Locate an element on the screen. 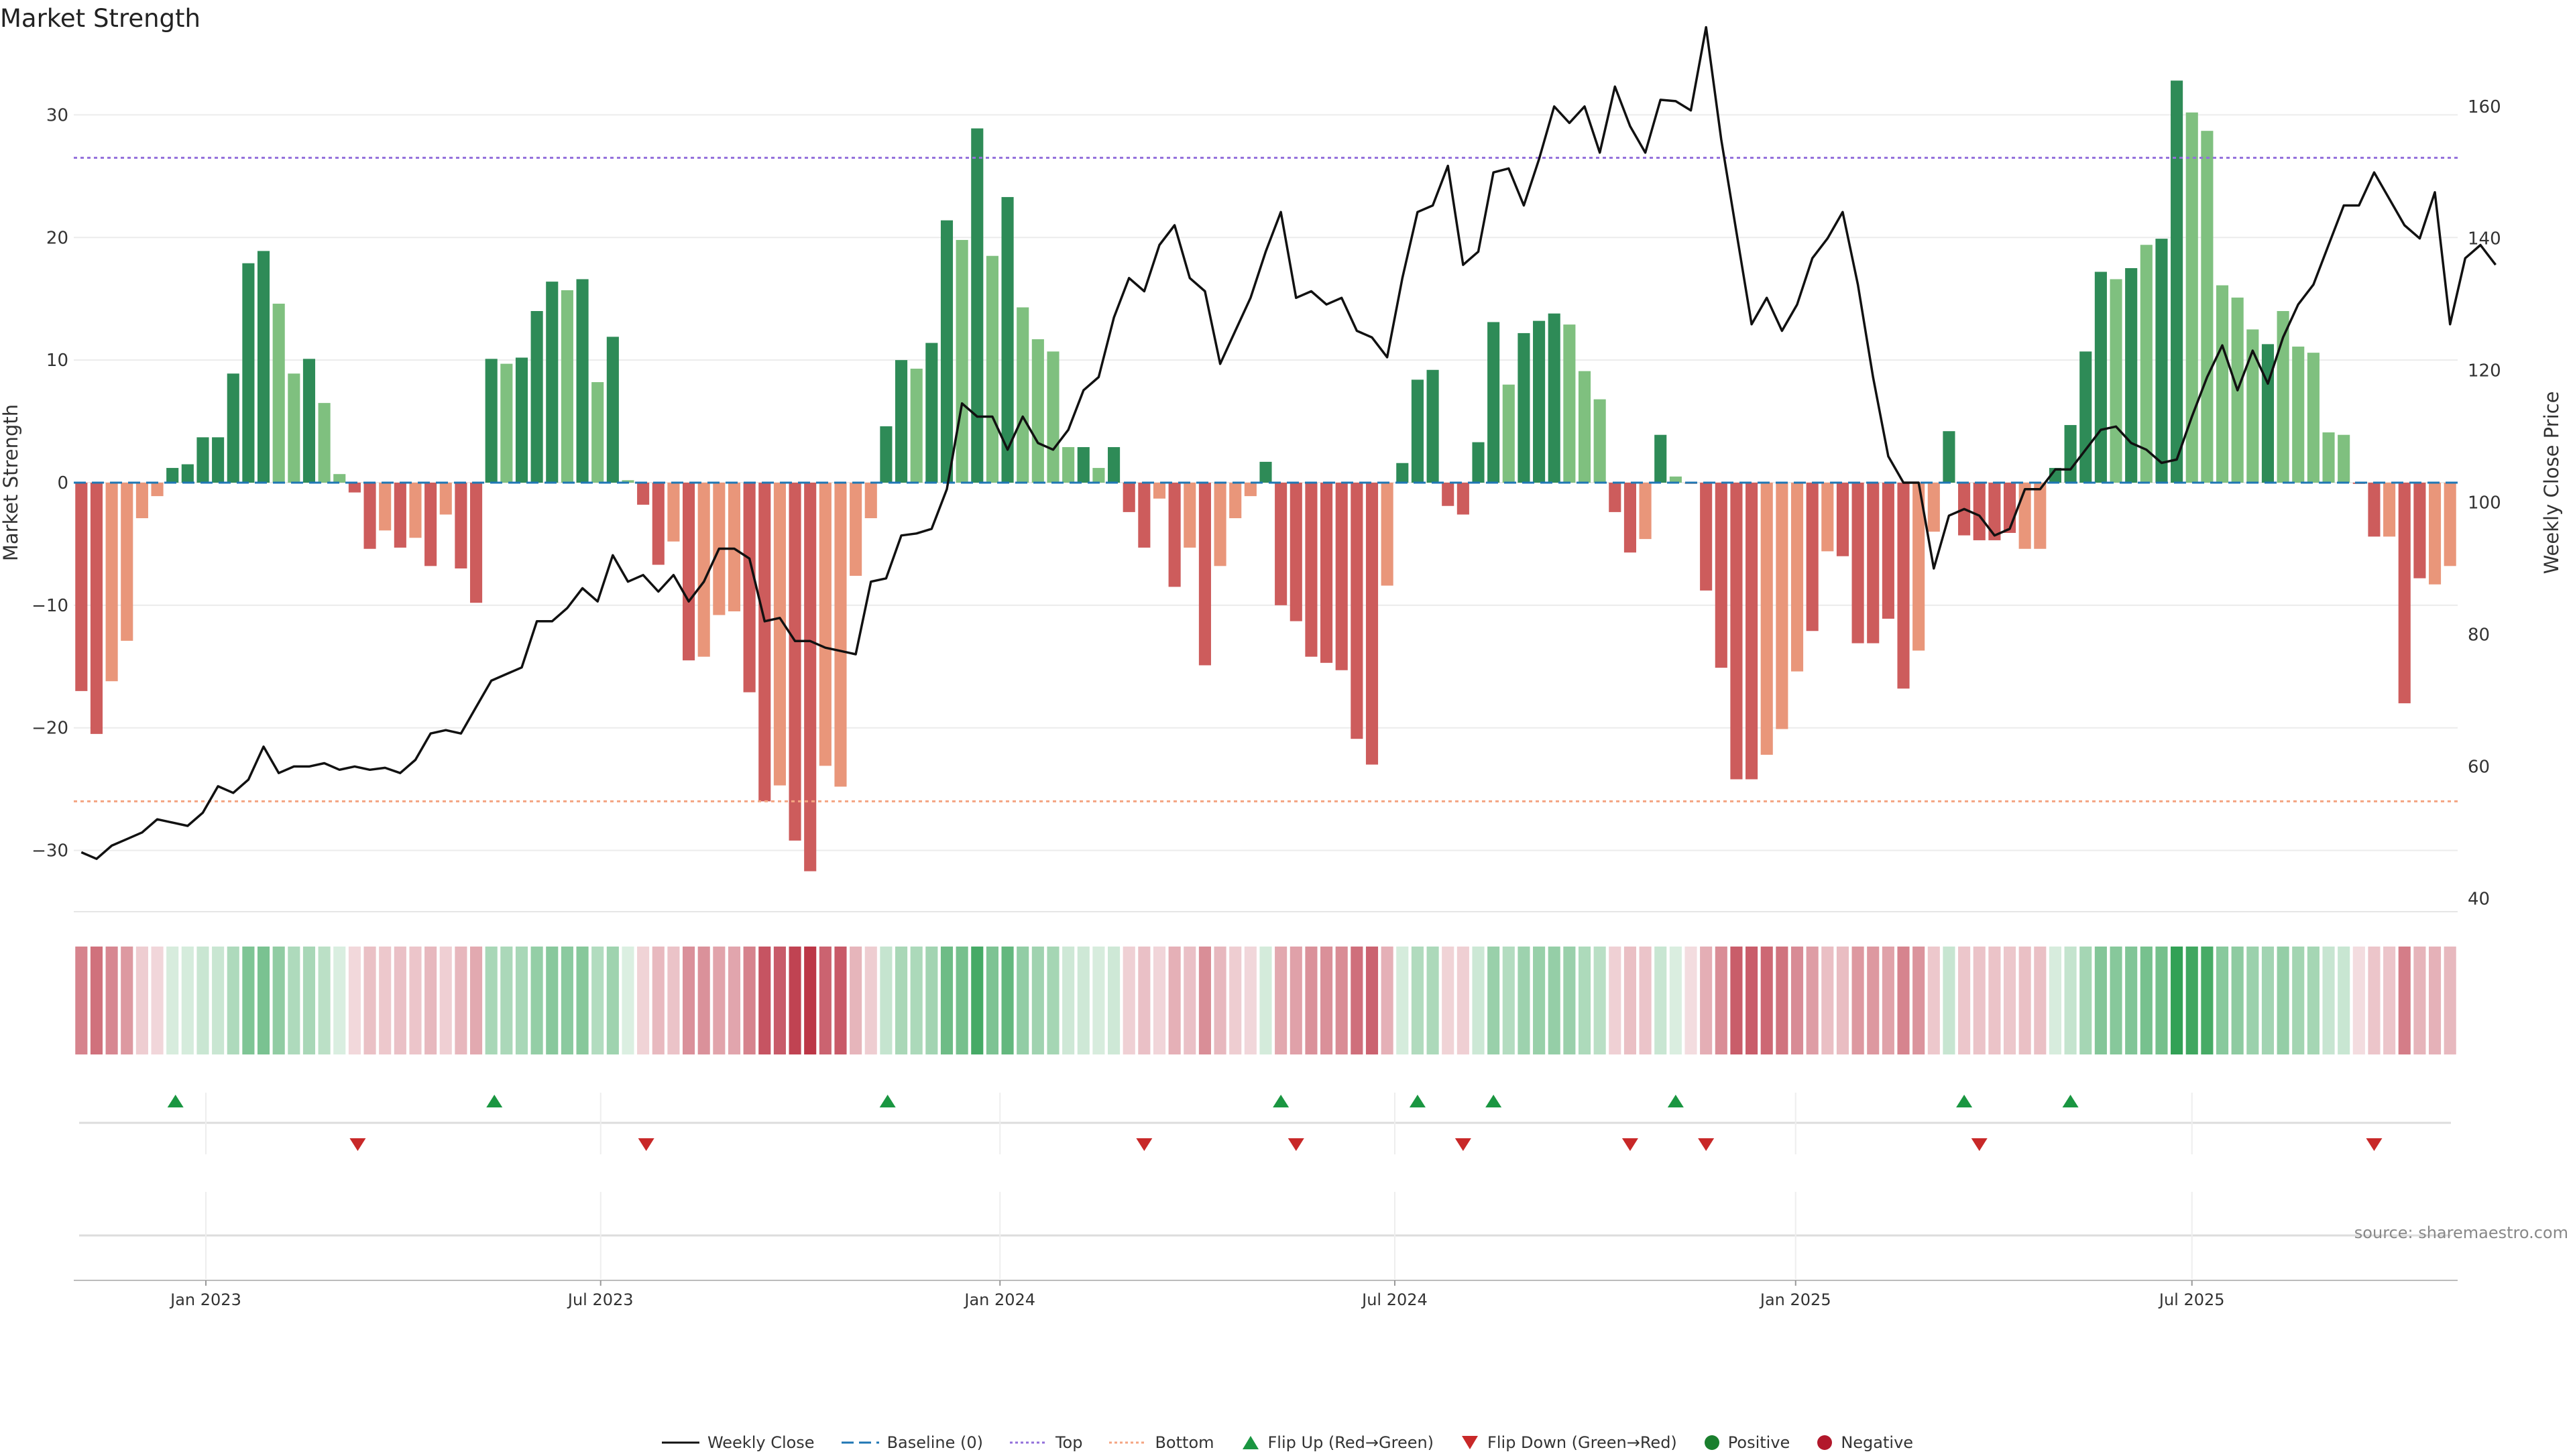 This screenshot has height=1456, width=2575. legend-label: Flip Down (Green→Red) is located at coordinates (1582, 1442).